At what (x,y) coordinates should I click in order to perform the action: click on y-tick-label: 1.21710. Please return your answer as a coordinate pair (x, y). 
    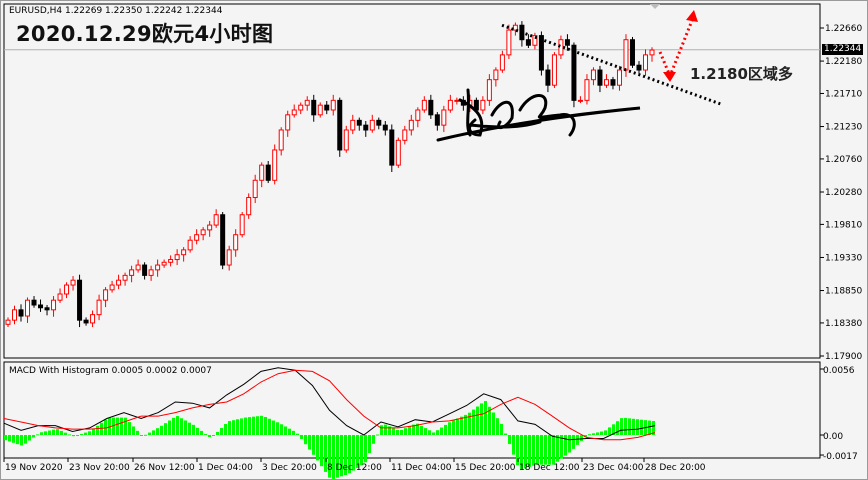
    Looking at the image, I should click on (843, 94).